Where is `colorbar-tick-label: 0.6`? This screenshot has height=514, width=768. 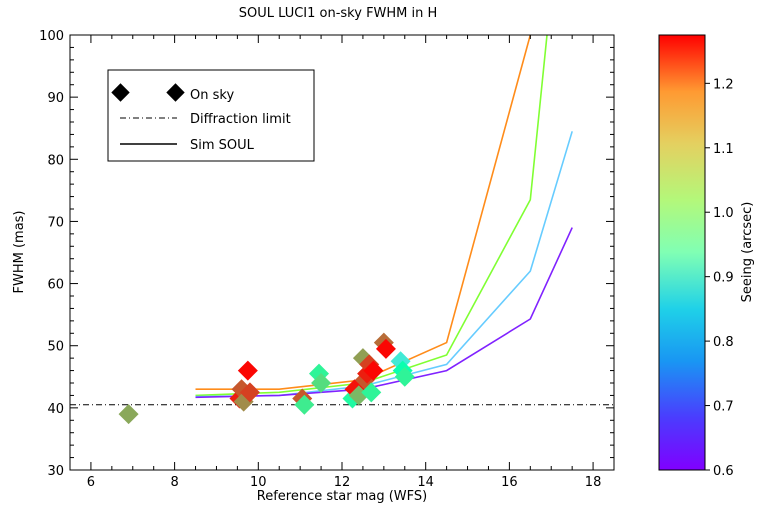
colorbar-tick-label: 0.6 is located at coordinates (723, 471).